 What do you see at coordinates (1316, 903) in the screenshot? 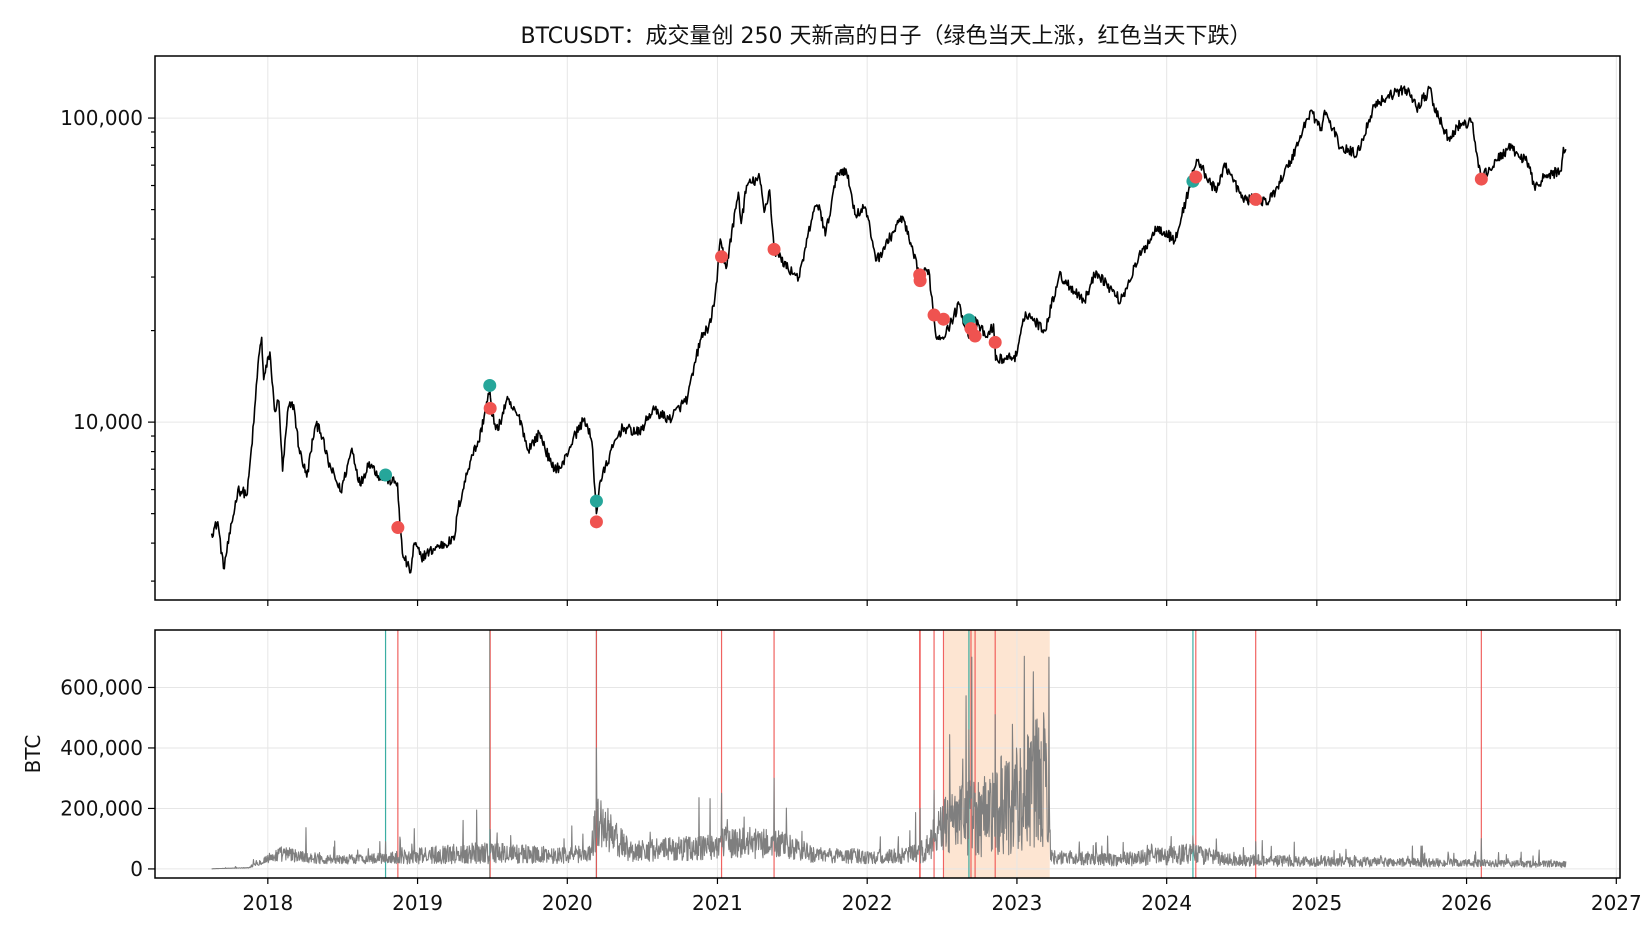
I see `x-tick-label: 2025` at bounding box center [1316, 903].